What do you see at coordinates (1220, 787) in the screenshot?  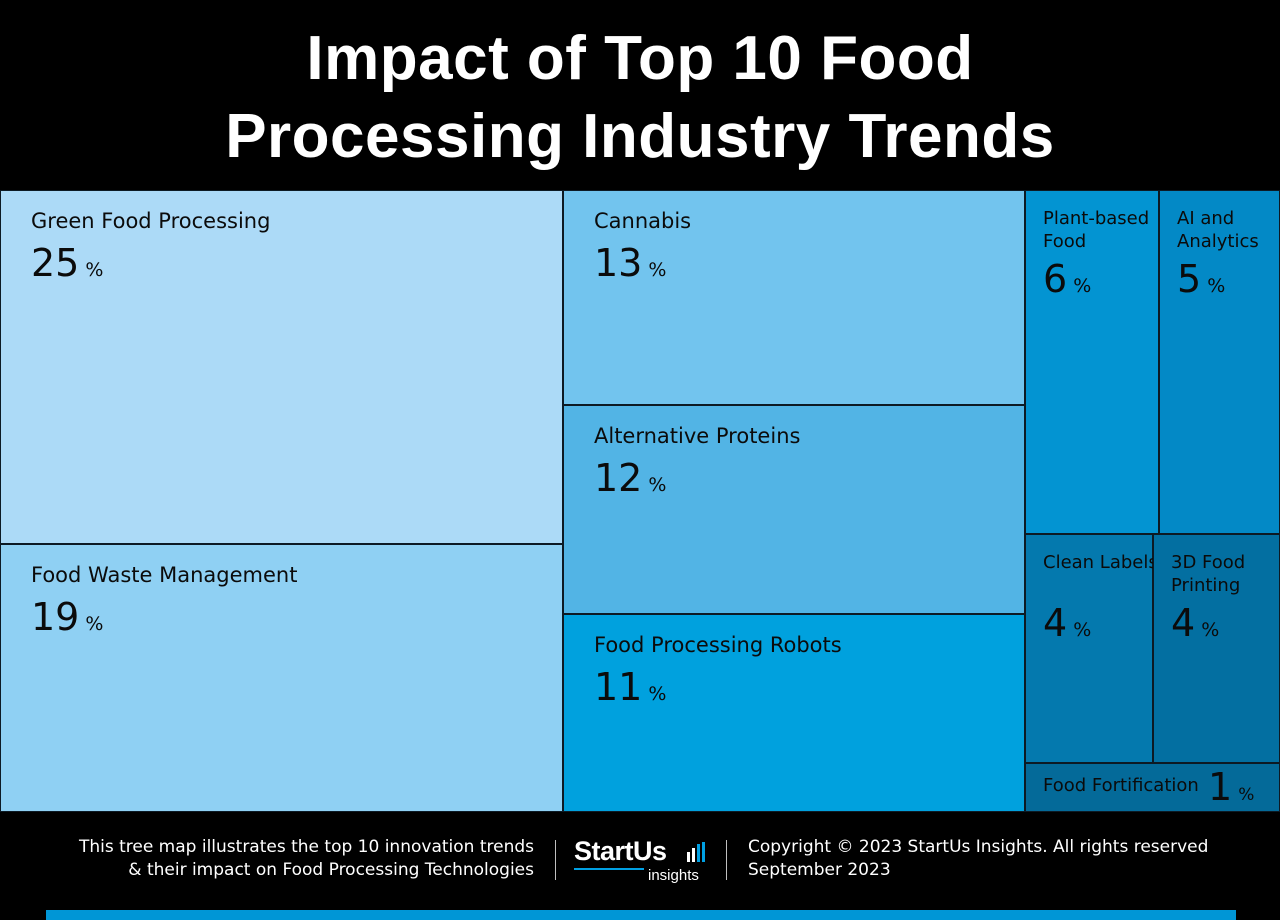 I see `value-number: 1` at bounding box center [1220, 787].